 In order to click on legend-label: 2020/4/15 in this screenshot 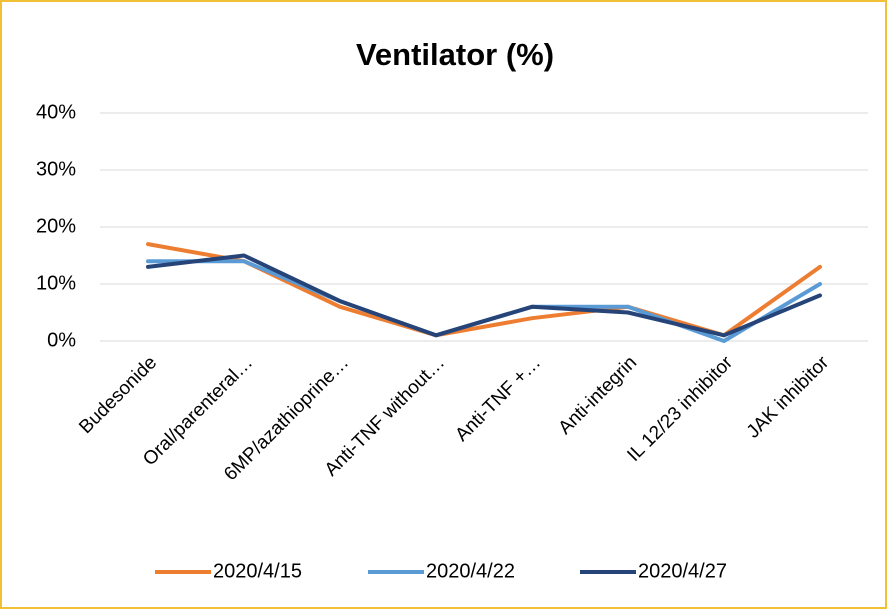, I will do `click(257, 571)`.